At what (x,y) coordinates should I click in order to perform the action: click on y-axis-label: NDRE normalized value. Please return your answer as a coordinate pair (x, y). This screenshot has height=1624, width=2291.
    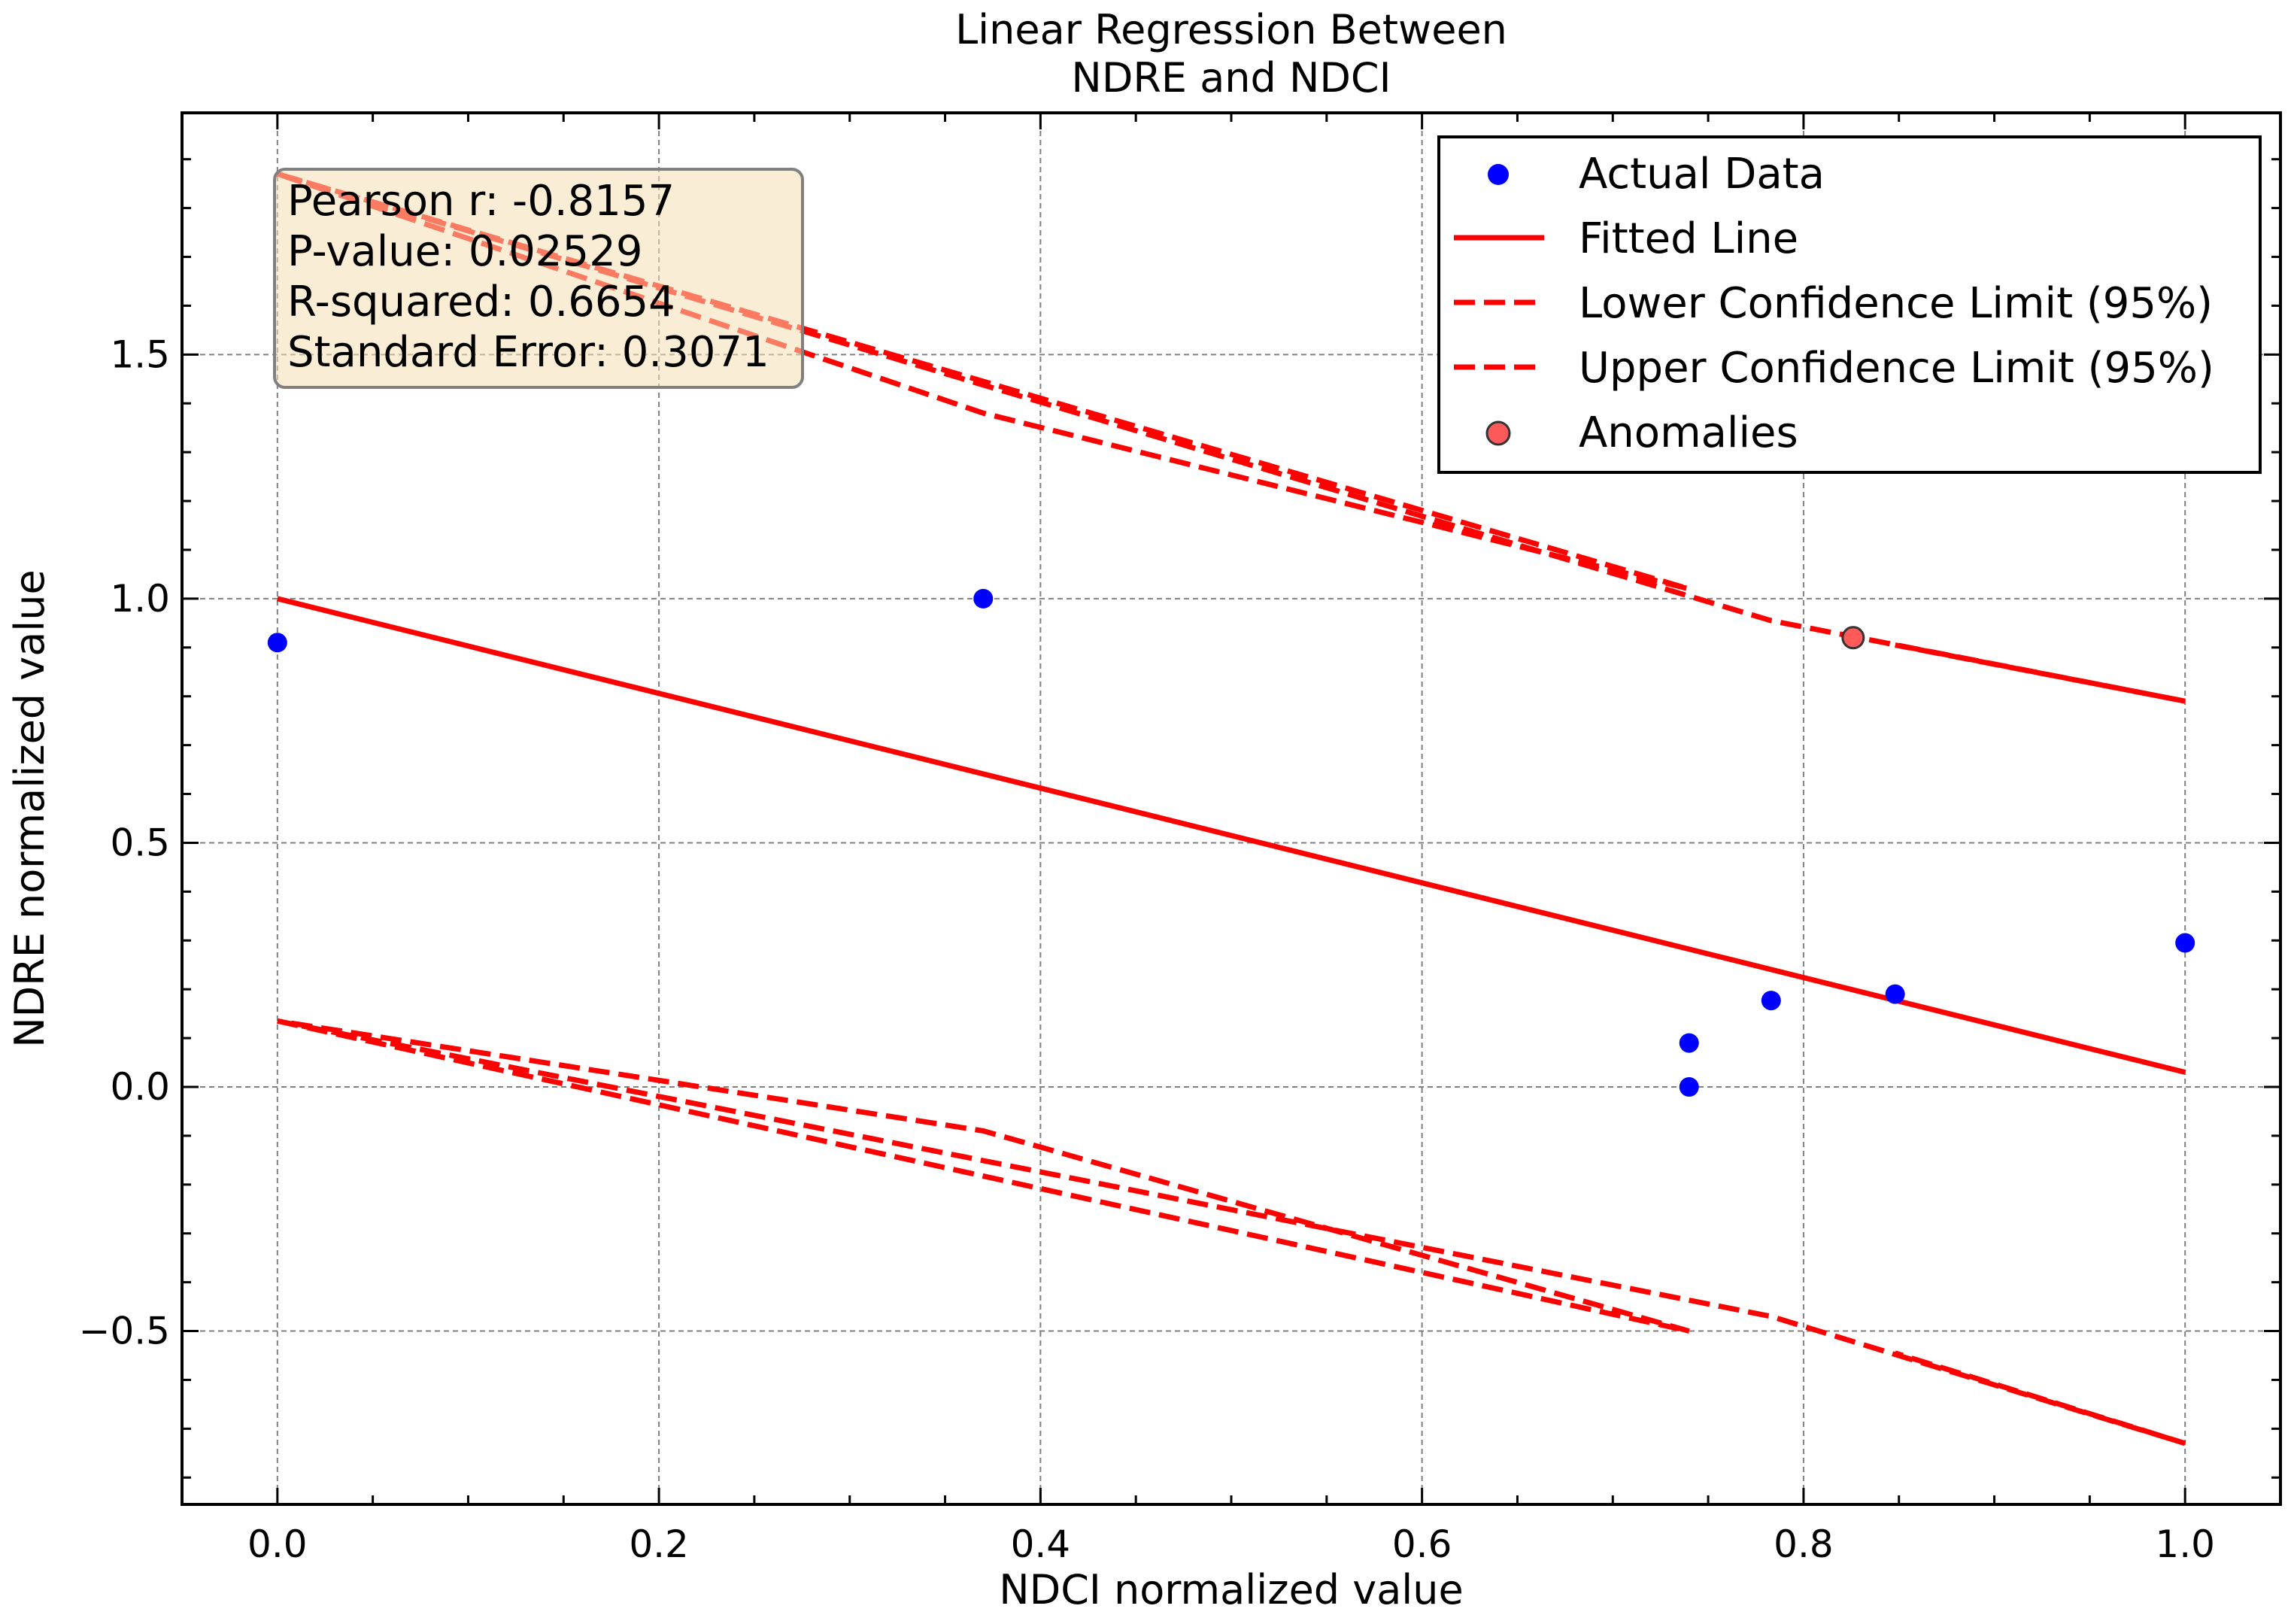
    Looking at the image, I should click on (29, 808).